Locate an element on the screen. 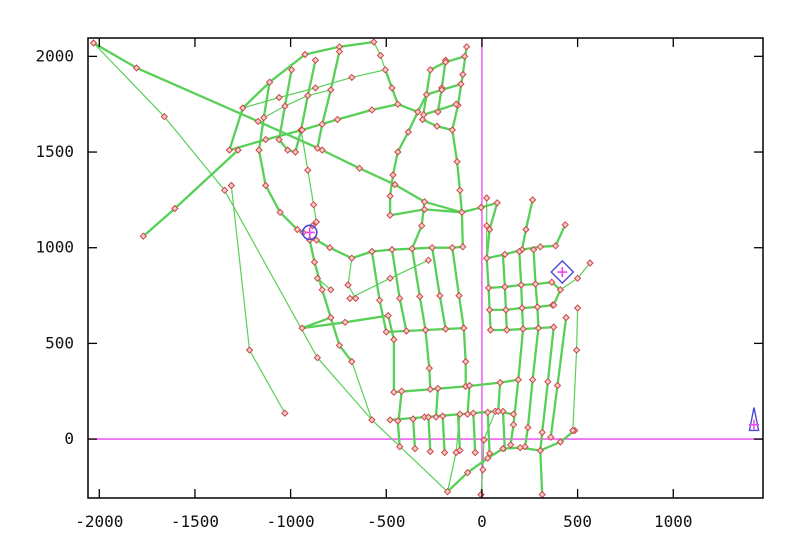 The image size is (800, 544). y-tick-label: 500 is located at coordinates (59, 342).